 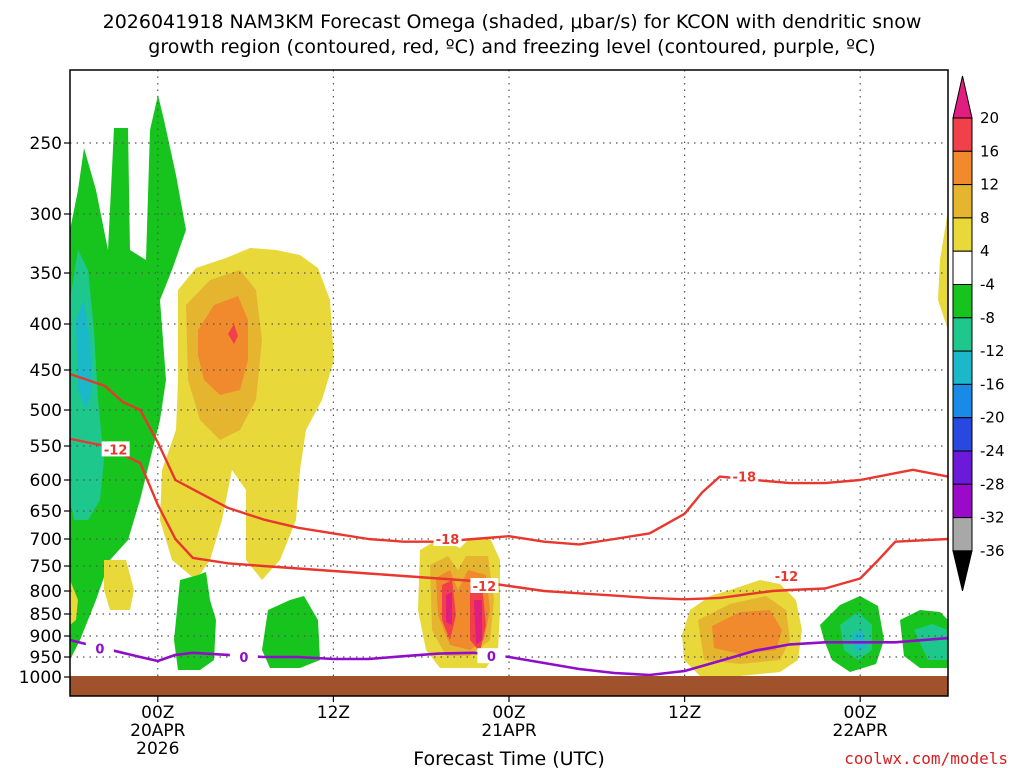 What do you see at coordinates (157, 749) in the screenshot?
I see `x-tick-label: 2026` at bounding box center [157, 749].